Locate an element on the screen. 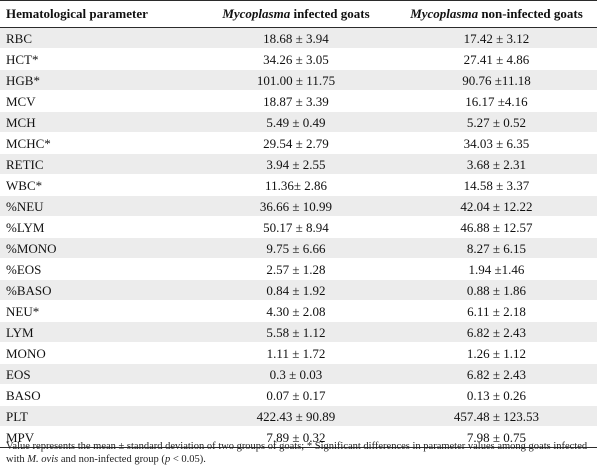  cell-noninfected: 5.27 ± 0.52 is located at coordinates (496, 122).